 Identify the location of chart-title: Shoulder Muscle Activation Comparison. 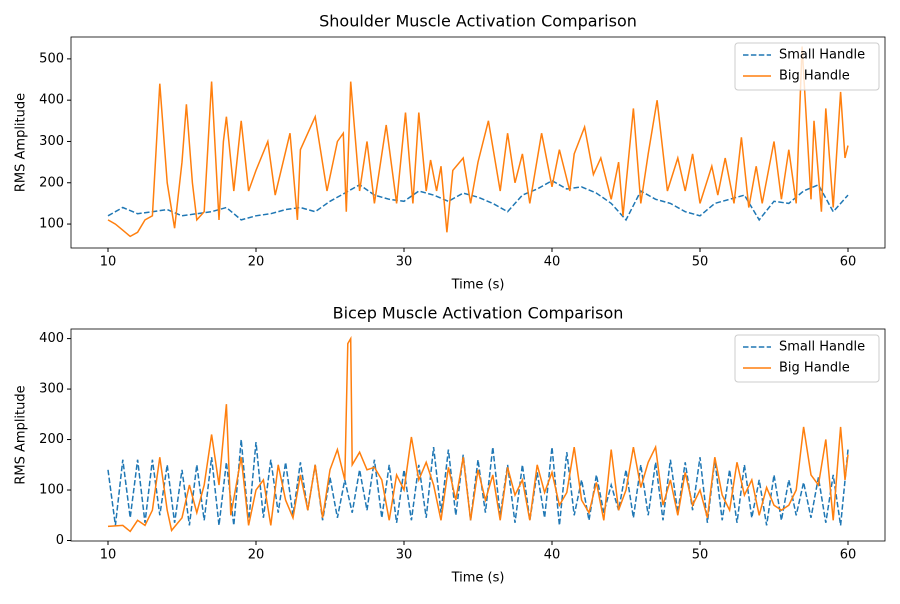
(478, 21).